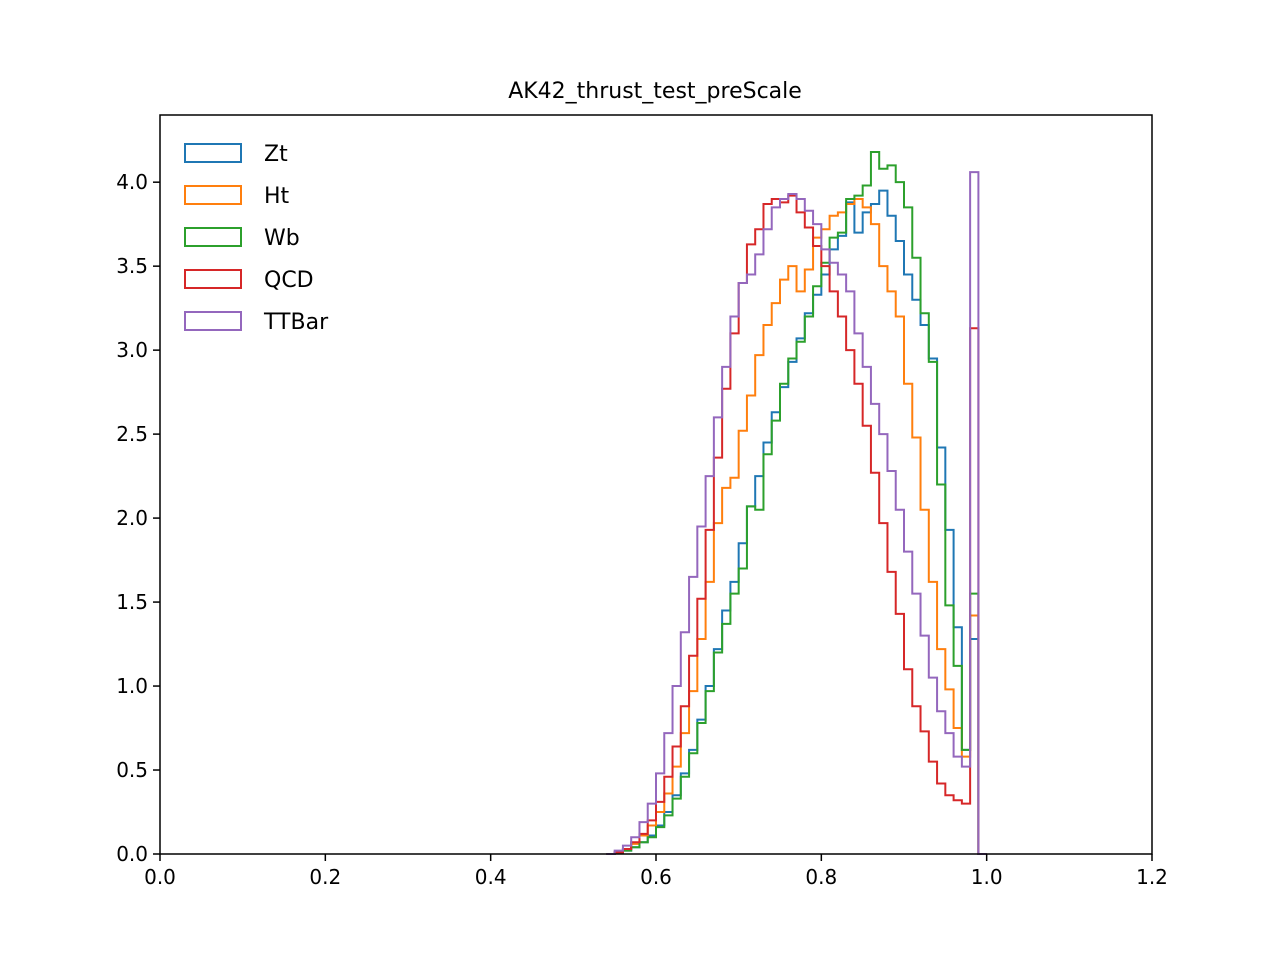 This screenshot has width=1280, height=960. What do you see at coordinates (987, 877) in the screenshot?
I see `x-tick-label: 1.0` at bounding box center [987, 877].